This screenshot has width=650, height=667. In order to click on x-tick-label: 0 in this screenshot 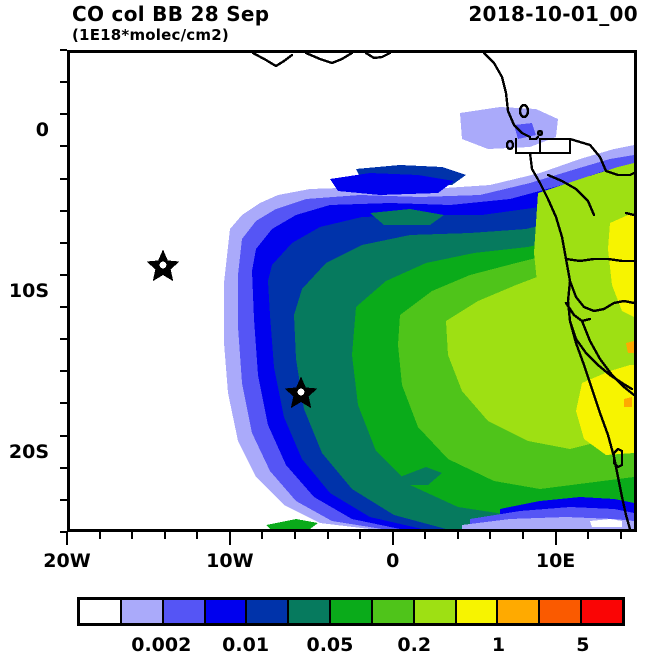, I will do `click(393, 561)`.